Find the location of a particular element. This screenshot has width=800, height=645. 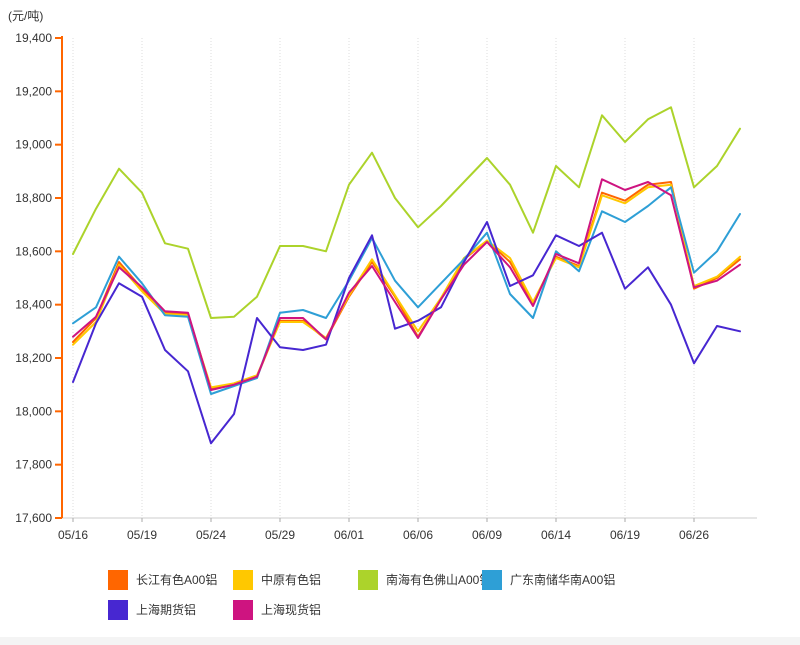

legend-item-1: 中原有色铝 is located at coordinates (277, 580).